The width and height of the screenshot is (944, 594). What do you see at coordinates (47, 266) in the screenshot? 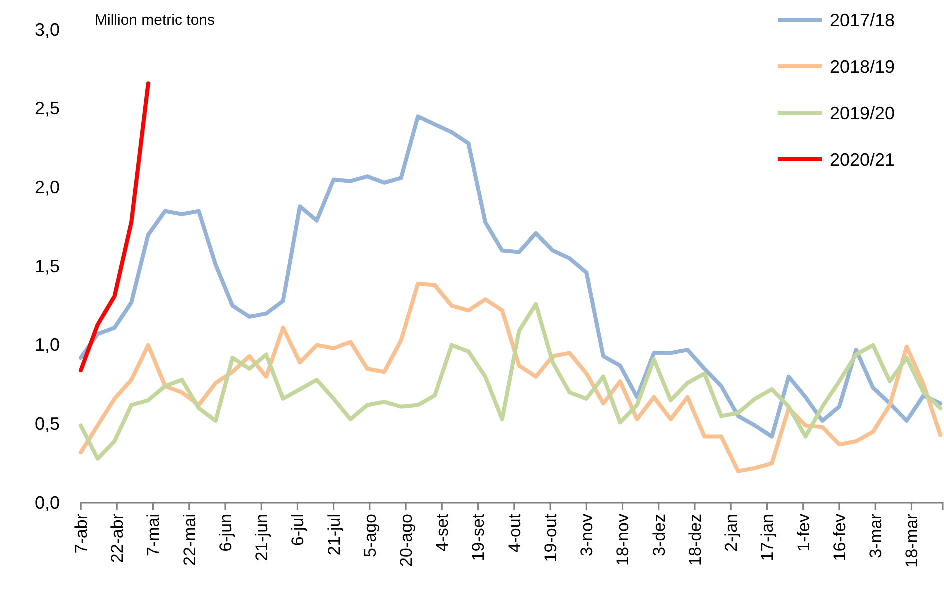
I see `y-tick-label: 1,5` at bounding box center [47, 266].